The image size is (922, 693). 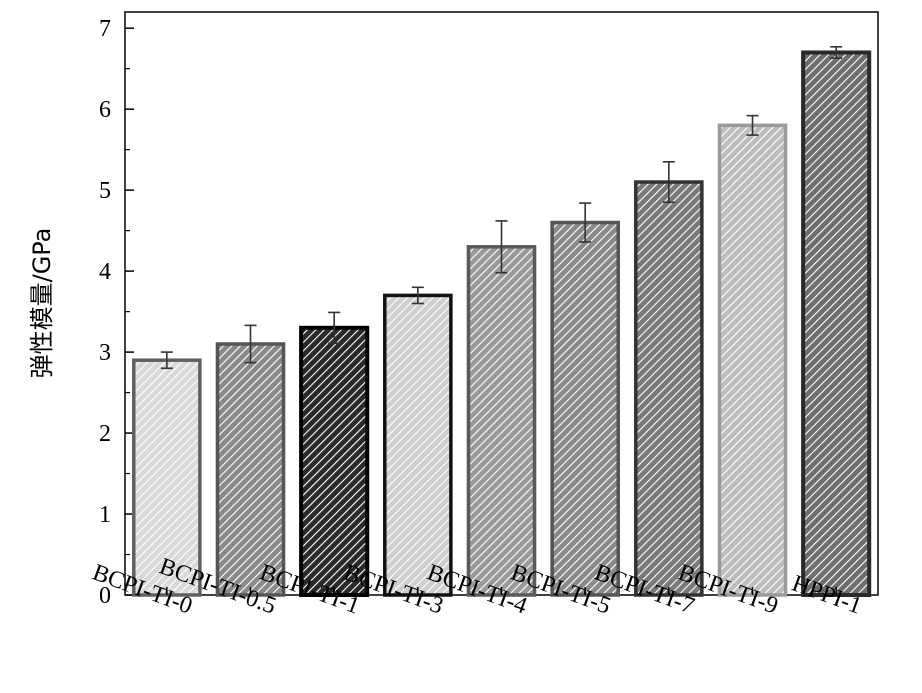 What do you see at coordinates (42, 303) in the screenshot?
I see `y-axis-label: 弹性模量/GPa` at bounding box center [42, 303].